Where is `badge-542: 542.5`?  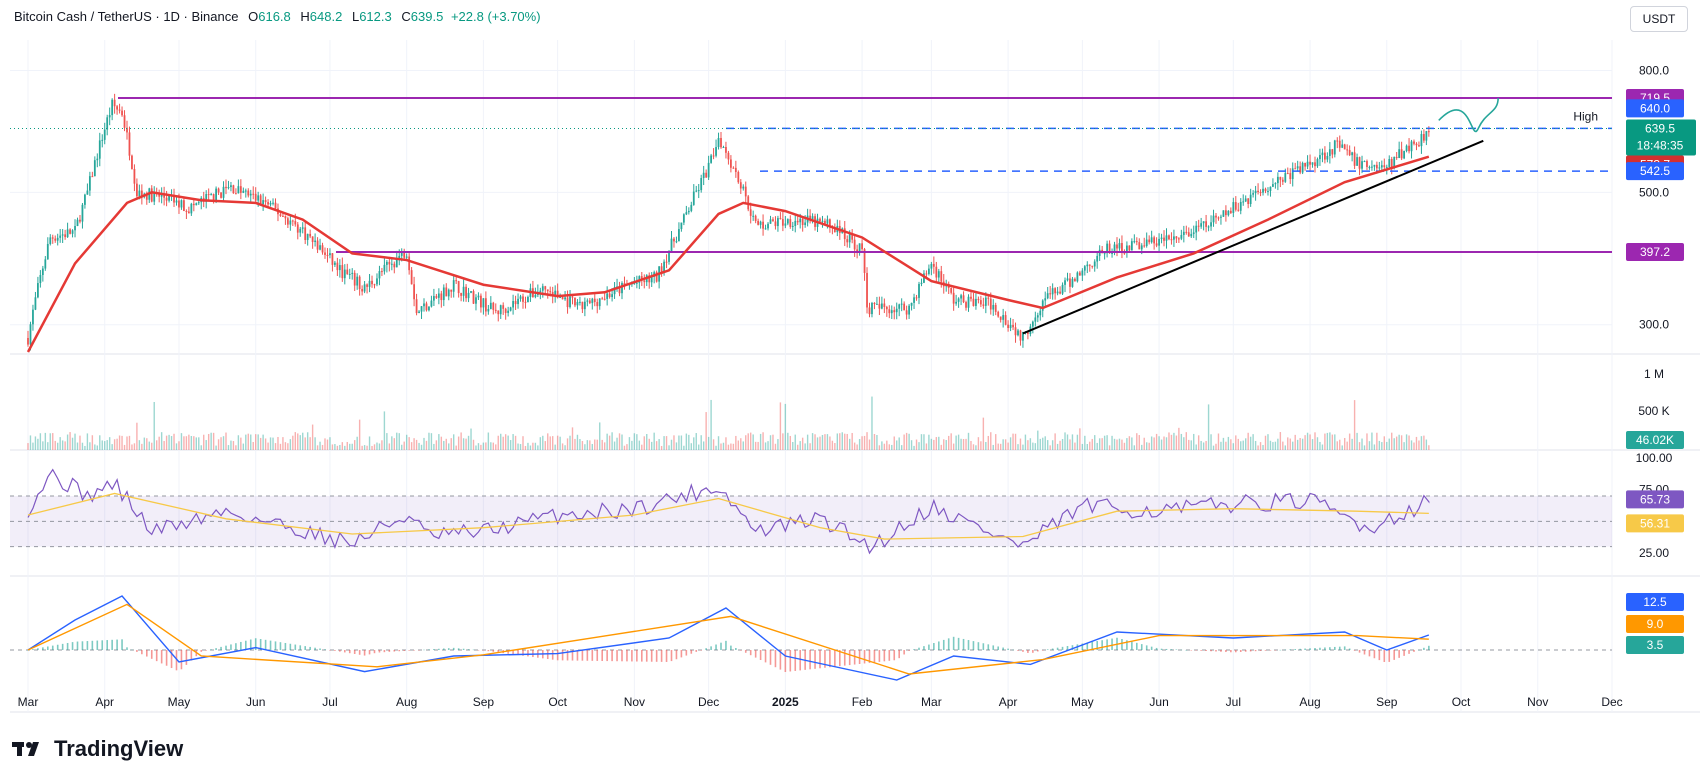
badge-542: 542.5 is located at coordinates (1655, 171).